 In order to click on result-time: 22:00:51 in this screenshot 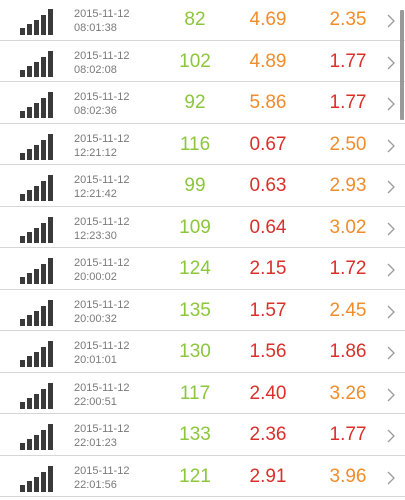, I will do `click(95, 401)`.